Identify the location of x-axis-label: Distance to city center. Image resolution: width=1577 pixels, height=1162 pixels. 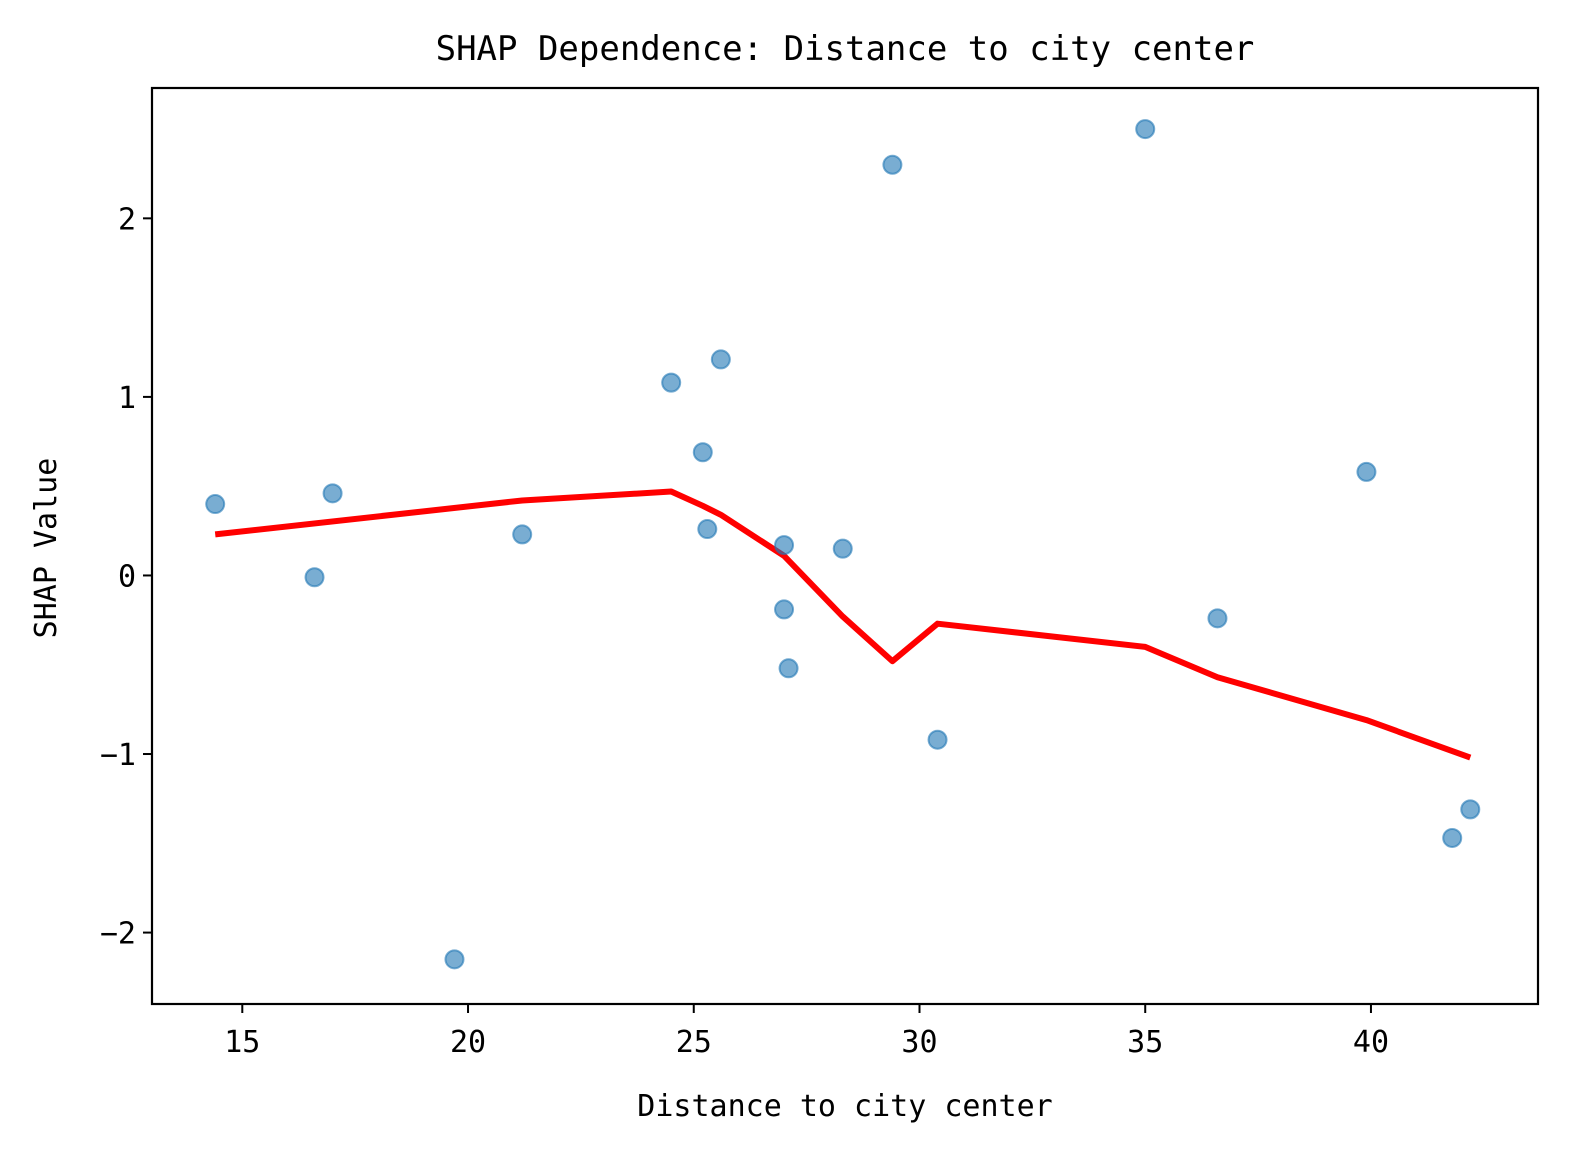
(844, 1106).